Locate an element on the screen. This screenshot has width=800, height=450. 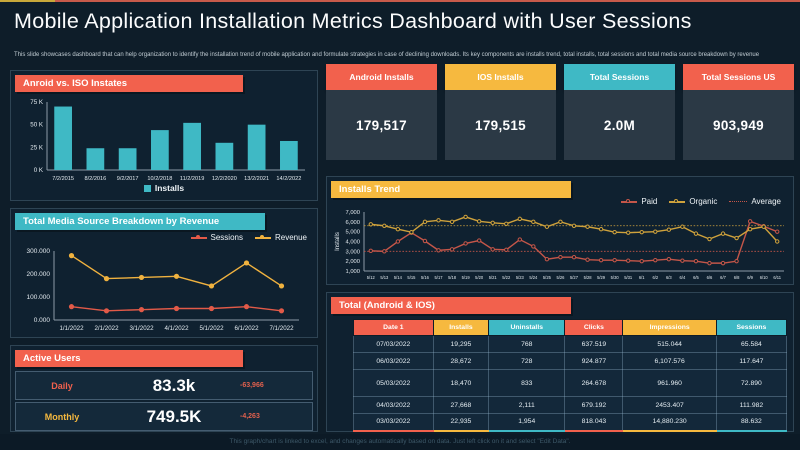
svg-text: 13/2/2021 is located at coordinates (256, 179).